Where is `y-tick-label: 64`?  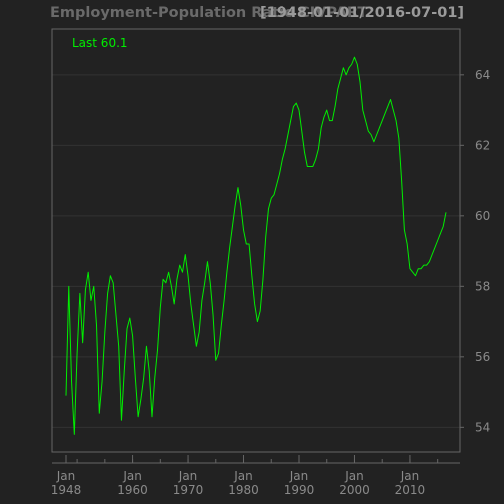 y-tick-label: 64 is located at coordinates (482, 75).